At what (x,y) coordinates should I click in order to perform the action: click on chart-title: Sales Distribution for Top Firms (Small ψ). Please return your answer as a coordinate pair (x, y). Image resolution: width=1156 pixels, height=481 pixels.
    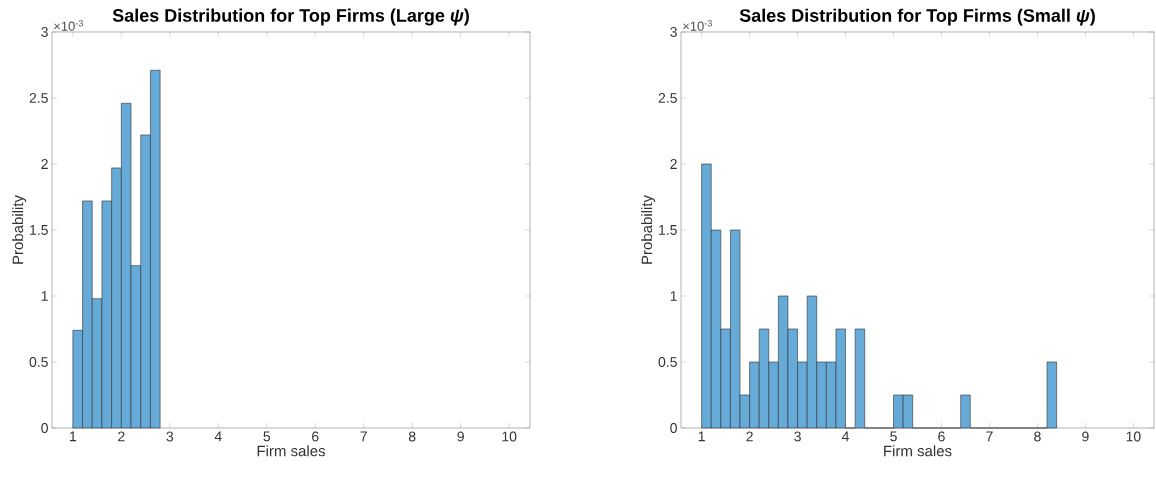
    Looking at the image, I should click on (917, 17).